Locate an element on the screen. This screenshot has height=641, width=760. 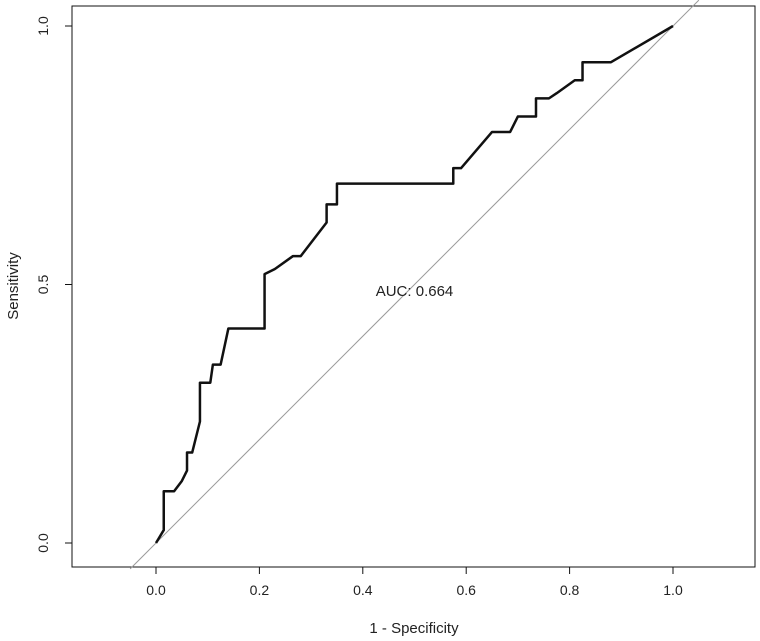
y-tick-label: 0.5 is located at coordinates (43, 285).